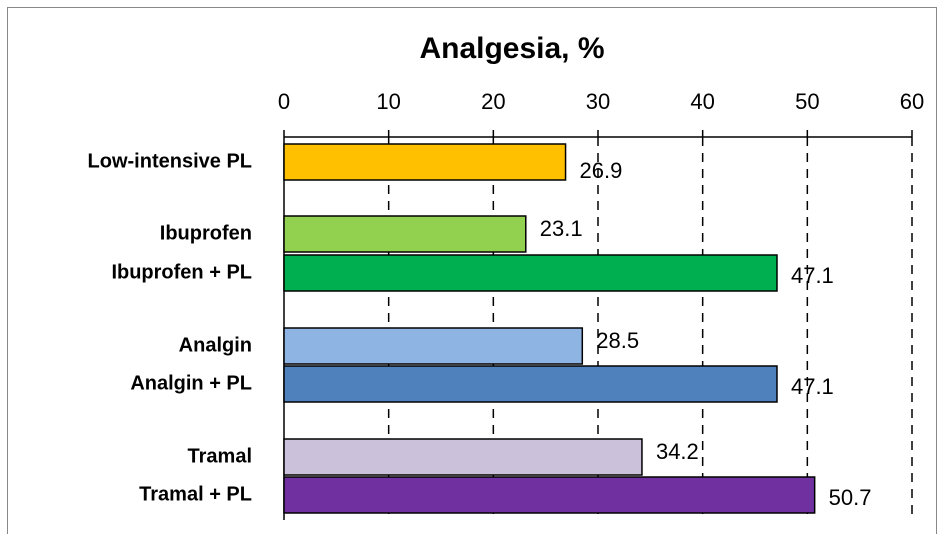  What do you see at coordinates (284, 101) in the screenshot?
I see `x-tick-label: 0` at bounding box center [284, 101].